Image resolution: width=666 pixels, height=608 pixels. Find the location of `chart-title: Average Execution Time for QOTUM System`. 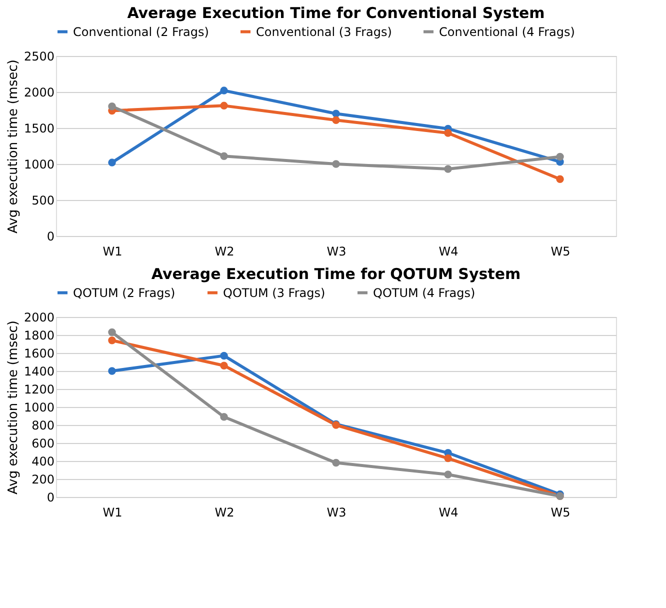

chart-title: Average Execution Time for QOTUM System is located at coordinates (336, 274).